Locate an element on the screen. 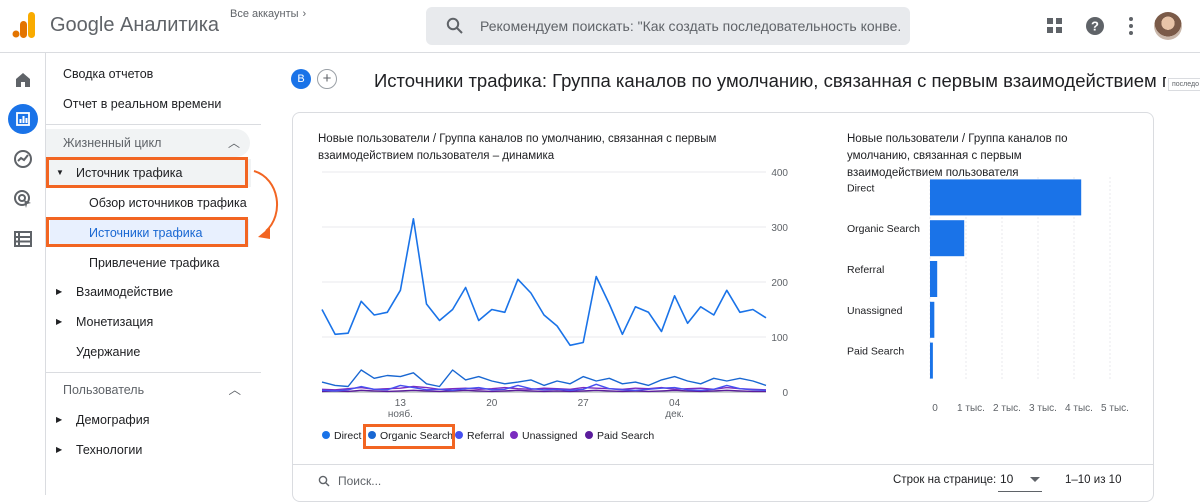  nav-realtime: Отчет в реальном времени is located at coordinates (142, 104).